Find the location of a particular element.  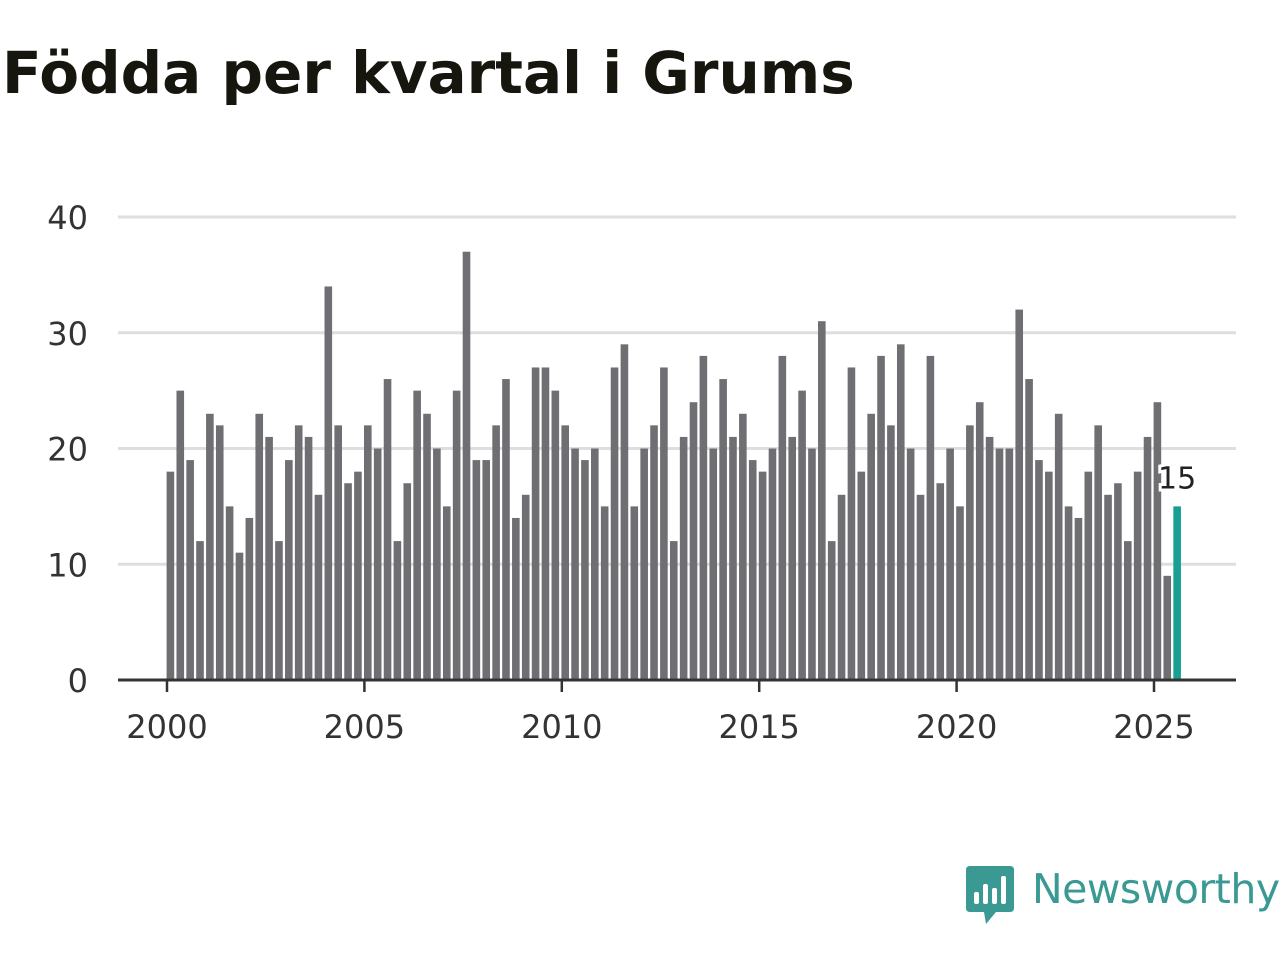

bar-highlight is located at coordinates (1177, 593).